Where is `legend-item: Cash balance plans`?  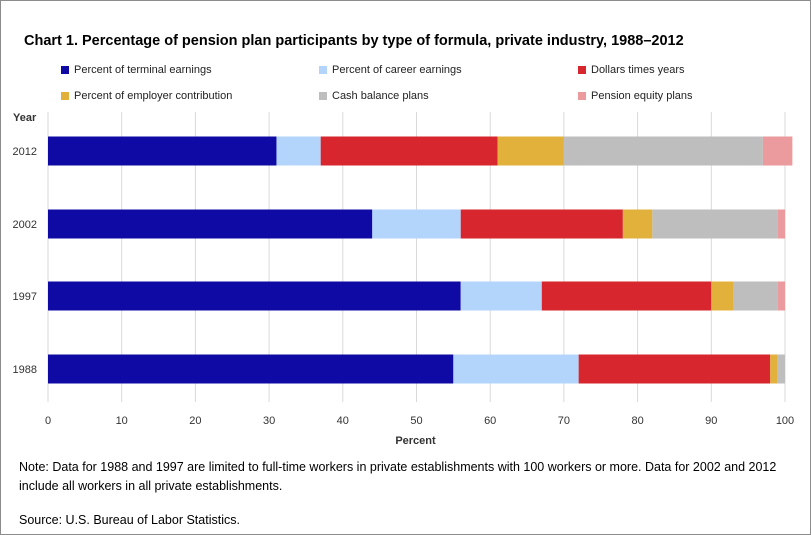
legend-item: Cash balance plans is located at coordinates (374, 96).